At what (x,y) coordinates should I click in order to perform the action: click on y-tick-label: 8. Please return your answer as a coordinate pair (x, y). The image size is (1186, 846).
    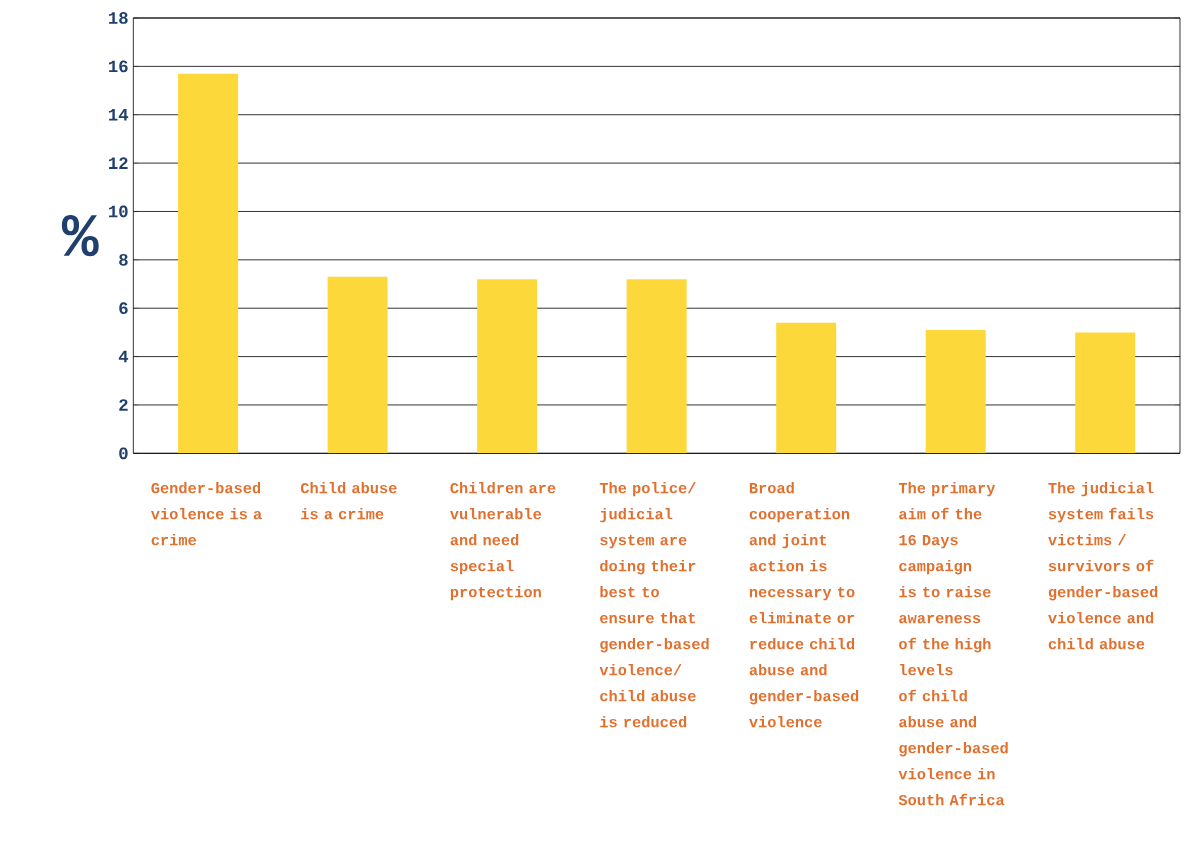
    Looking at the image, I should click on (123, 259).